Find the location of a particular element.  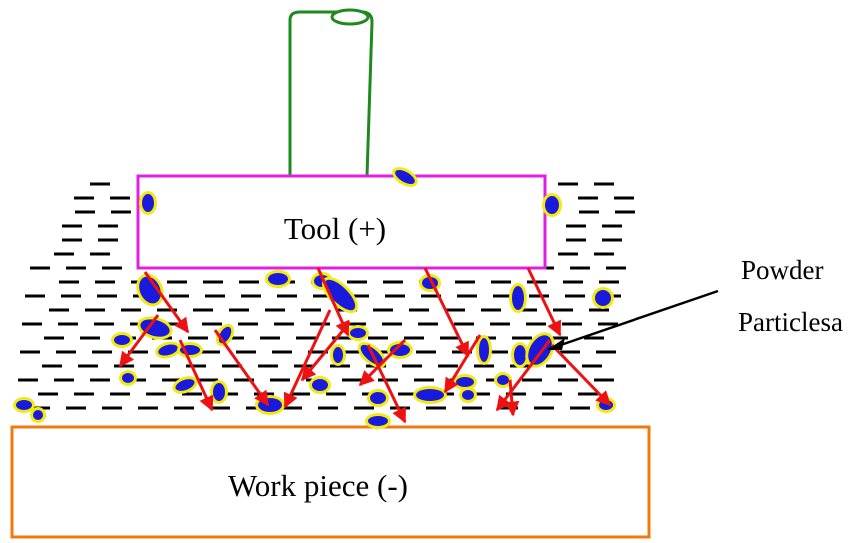

tool-electrode is located at coordinates (341, 222).